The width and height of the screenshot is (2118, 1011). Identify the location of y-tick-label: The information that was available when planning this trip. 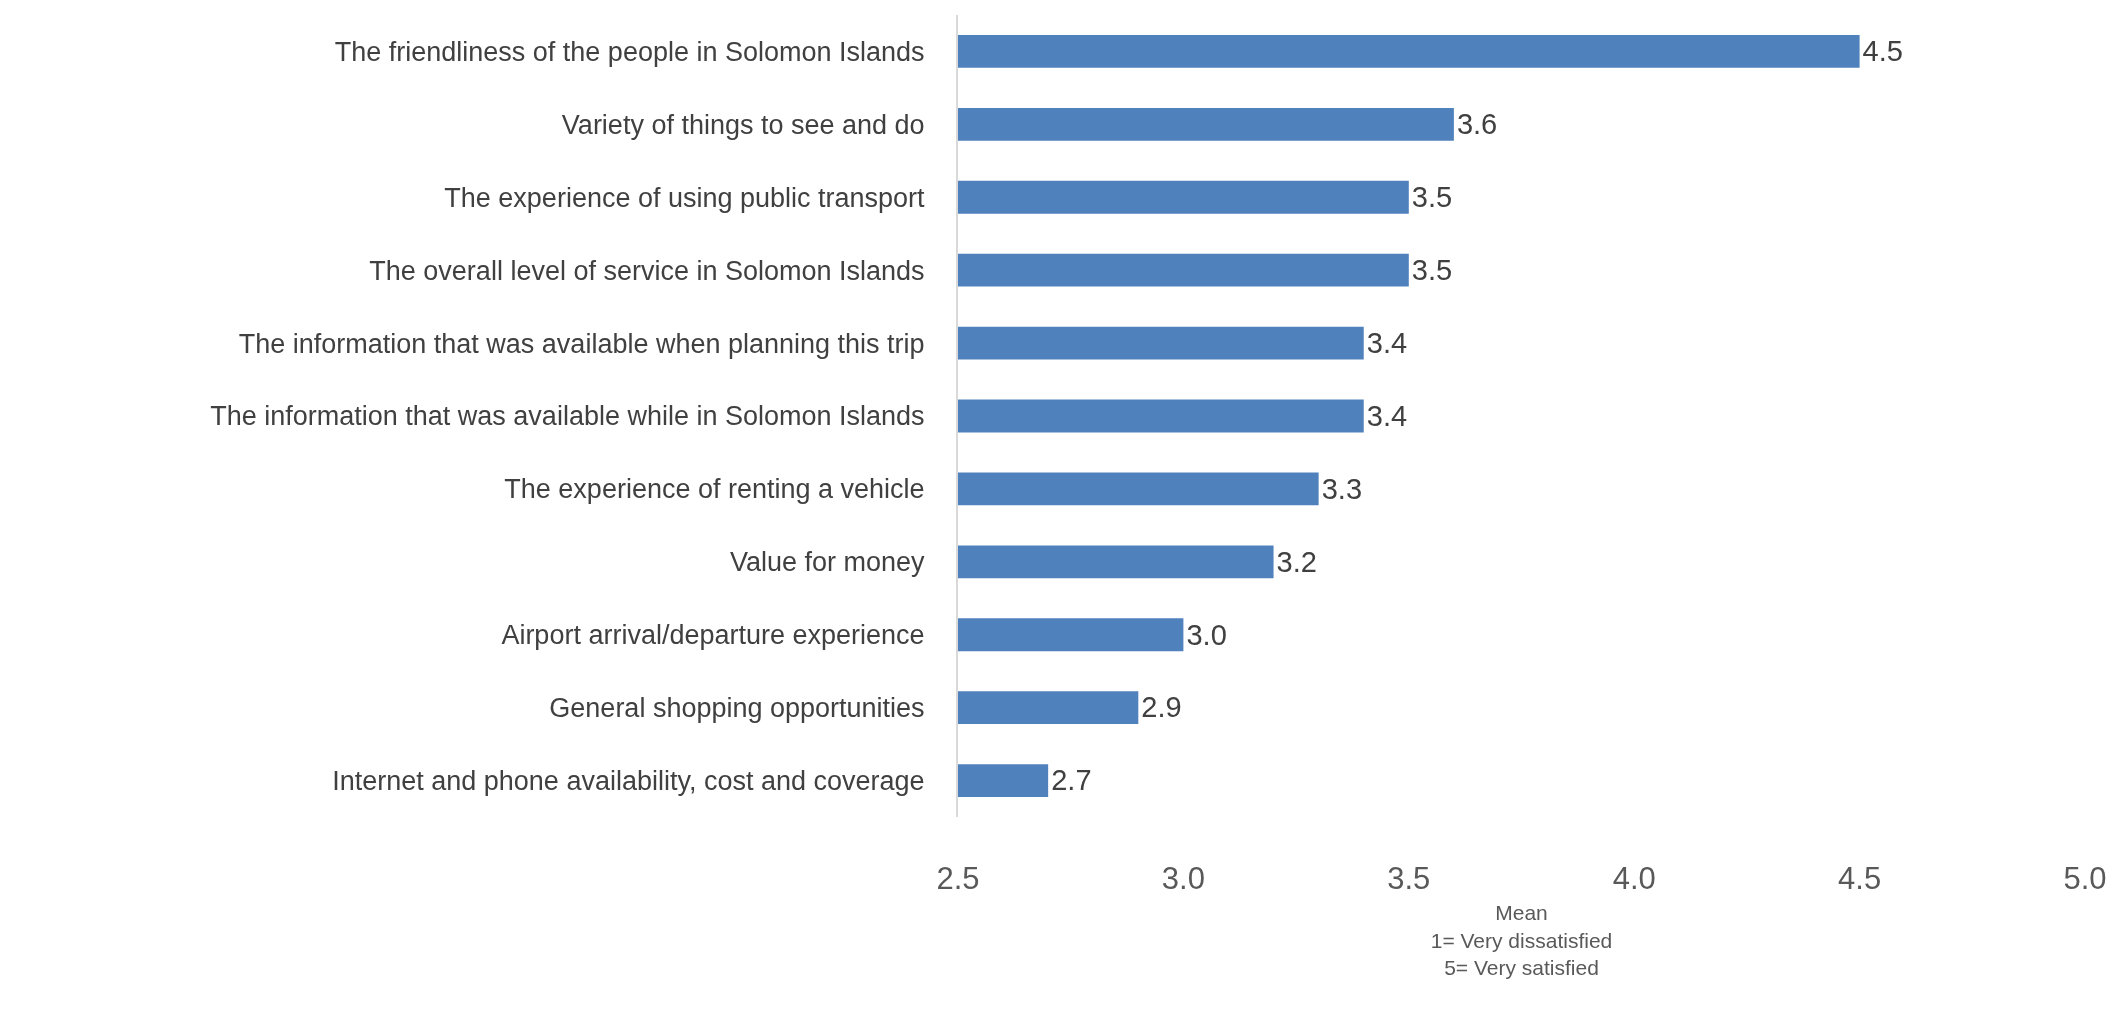
(581, 343).